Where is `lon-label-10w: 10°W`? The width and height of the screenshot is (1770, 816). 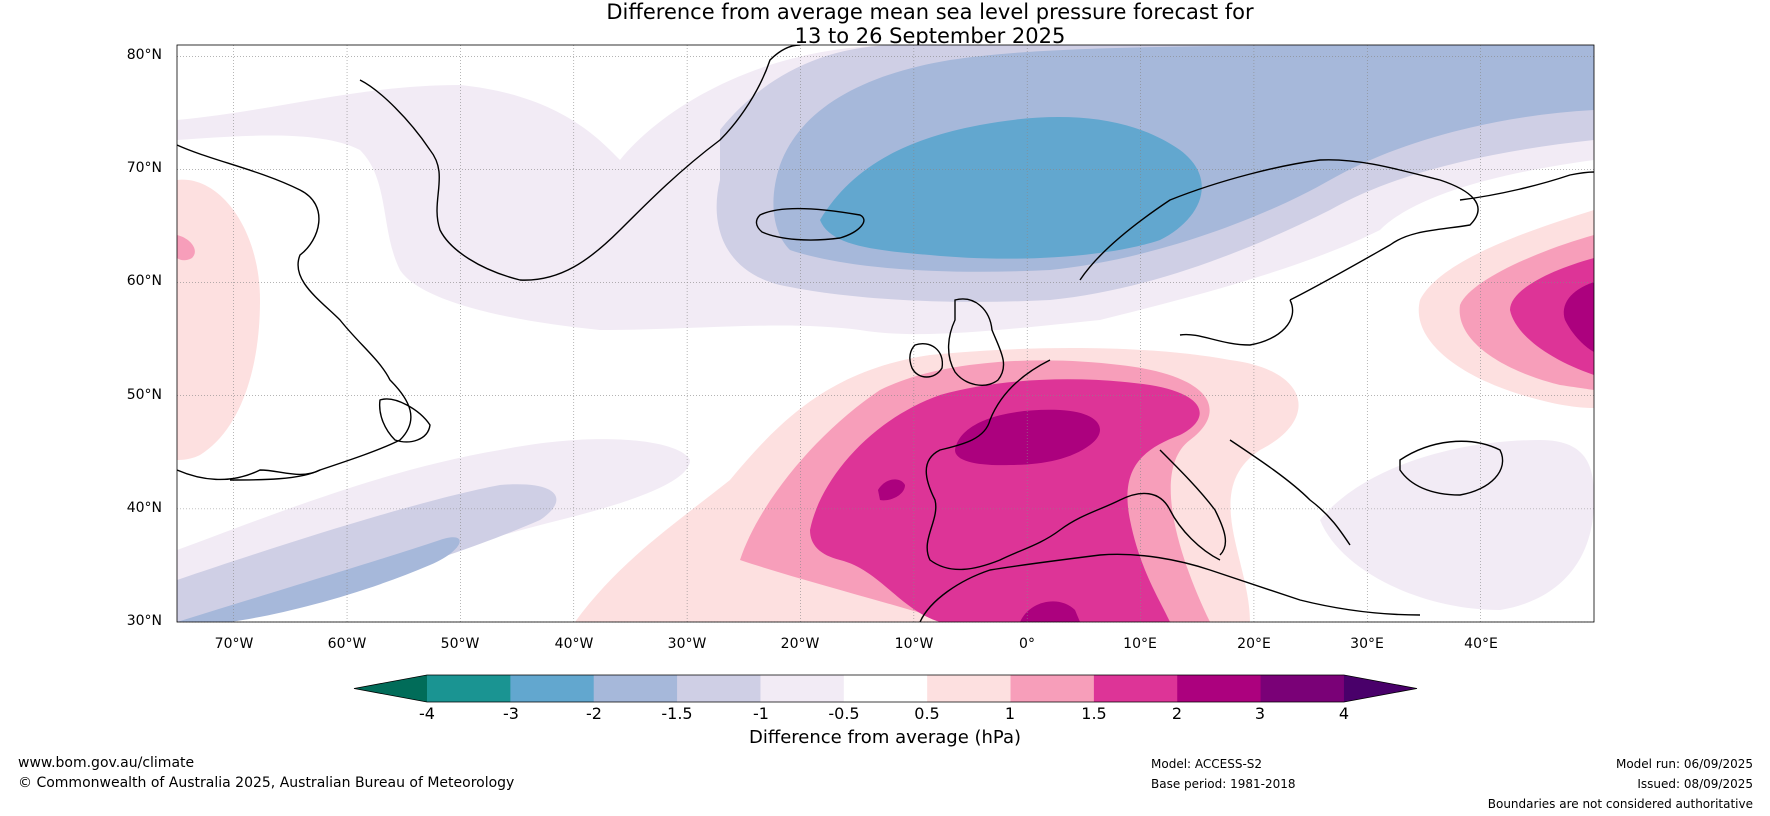 lon-label-10w: 10°W is located at coordinates (914, 644).